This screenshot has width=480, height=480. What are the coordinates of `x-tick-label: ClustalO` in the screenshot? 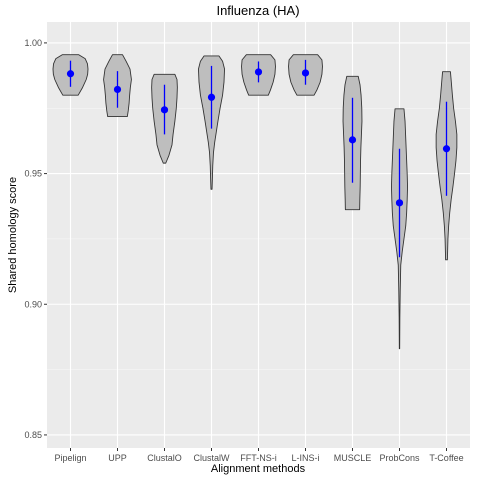 It's located at (164, 458).